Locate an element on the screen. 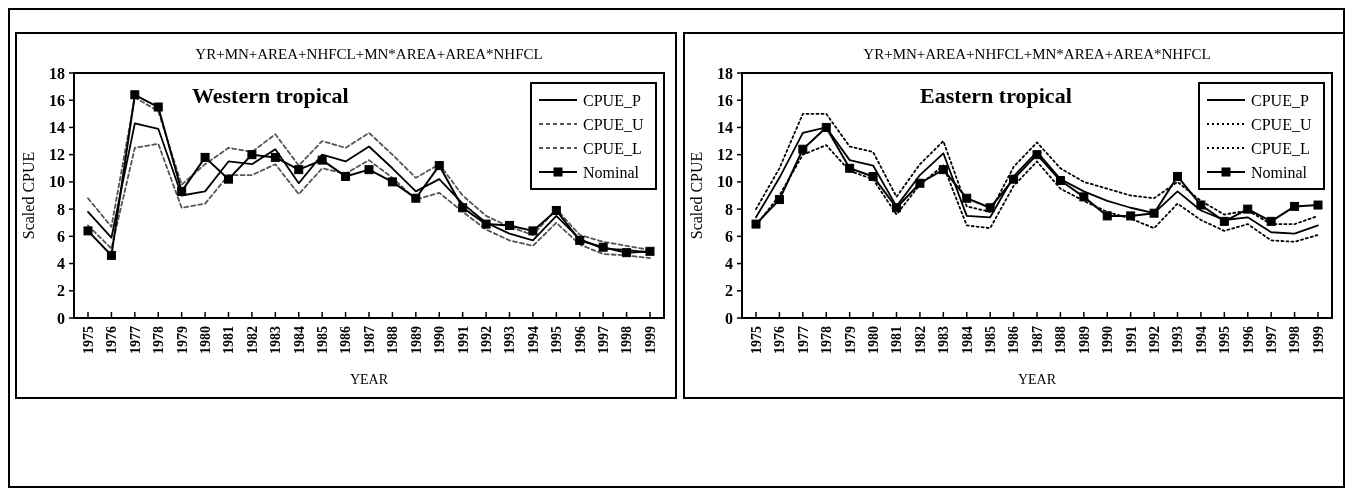 The width and height of the screenshot is (1353, 495). x-tick-label: 1978 is located at coordinates (159, 340).